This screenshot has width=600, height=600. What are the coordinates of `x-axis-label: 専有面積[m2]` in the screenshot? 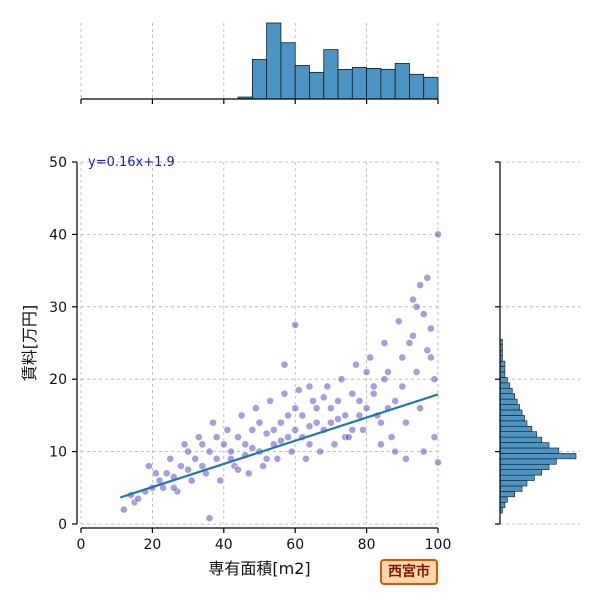 It's located at (259, 568).